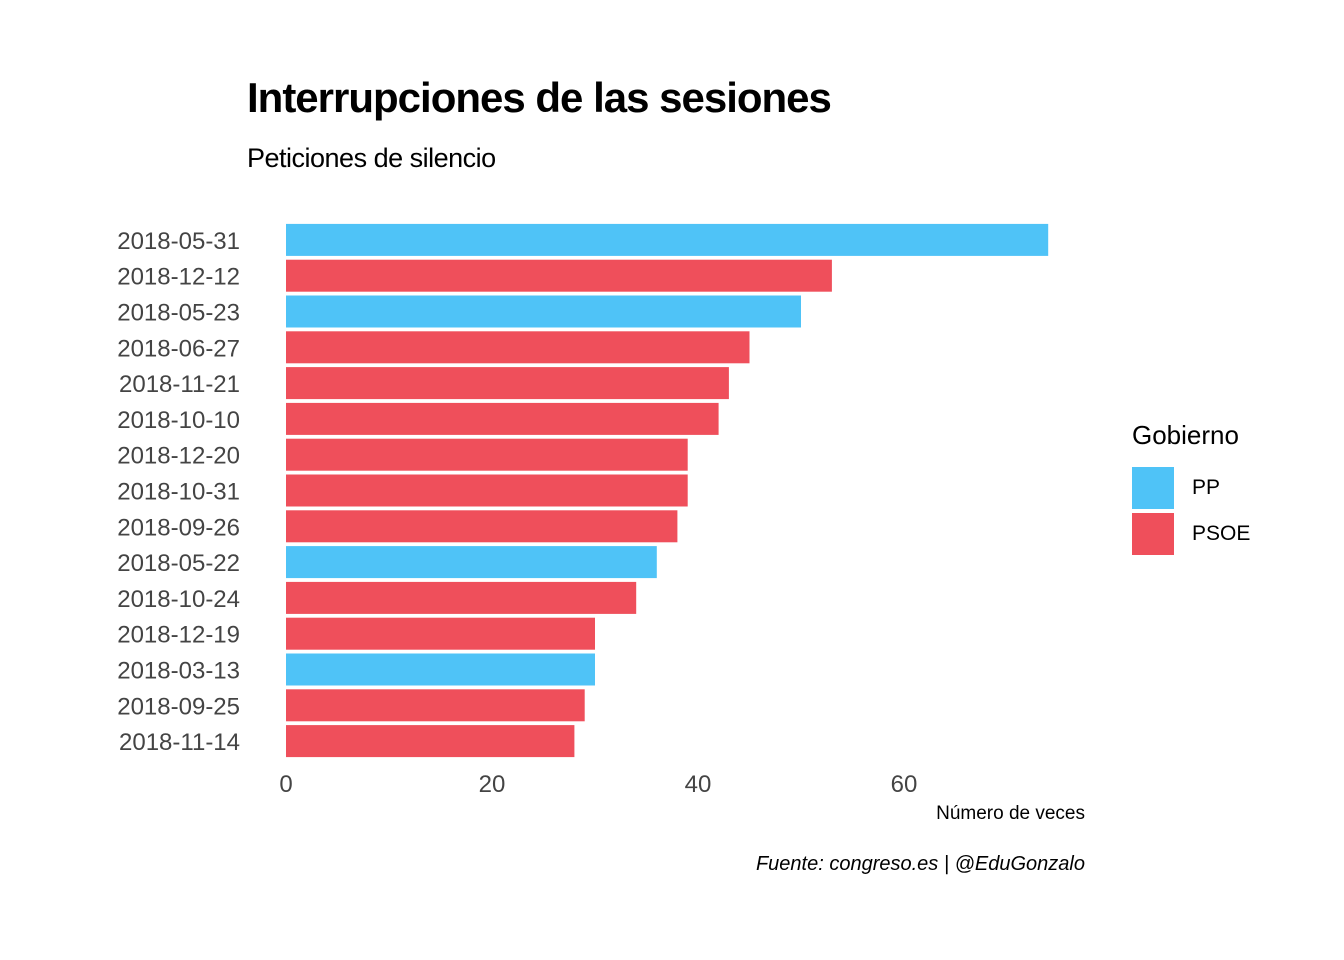  Describe the element at coordinates (178, 635) in the screenshot. I see `y-label-2018-12-19: 2018-12-19` at that location.